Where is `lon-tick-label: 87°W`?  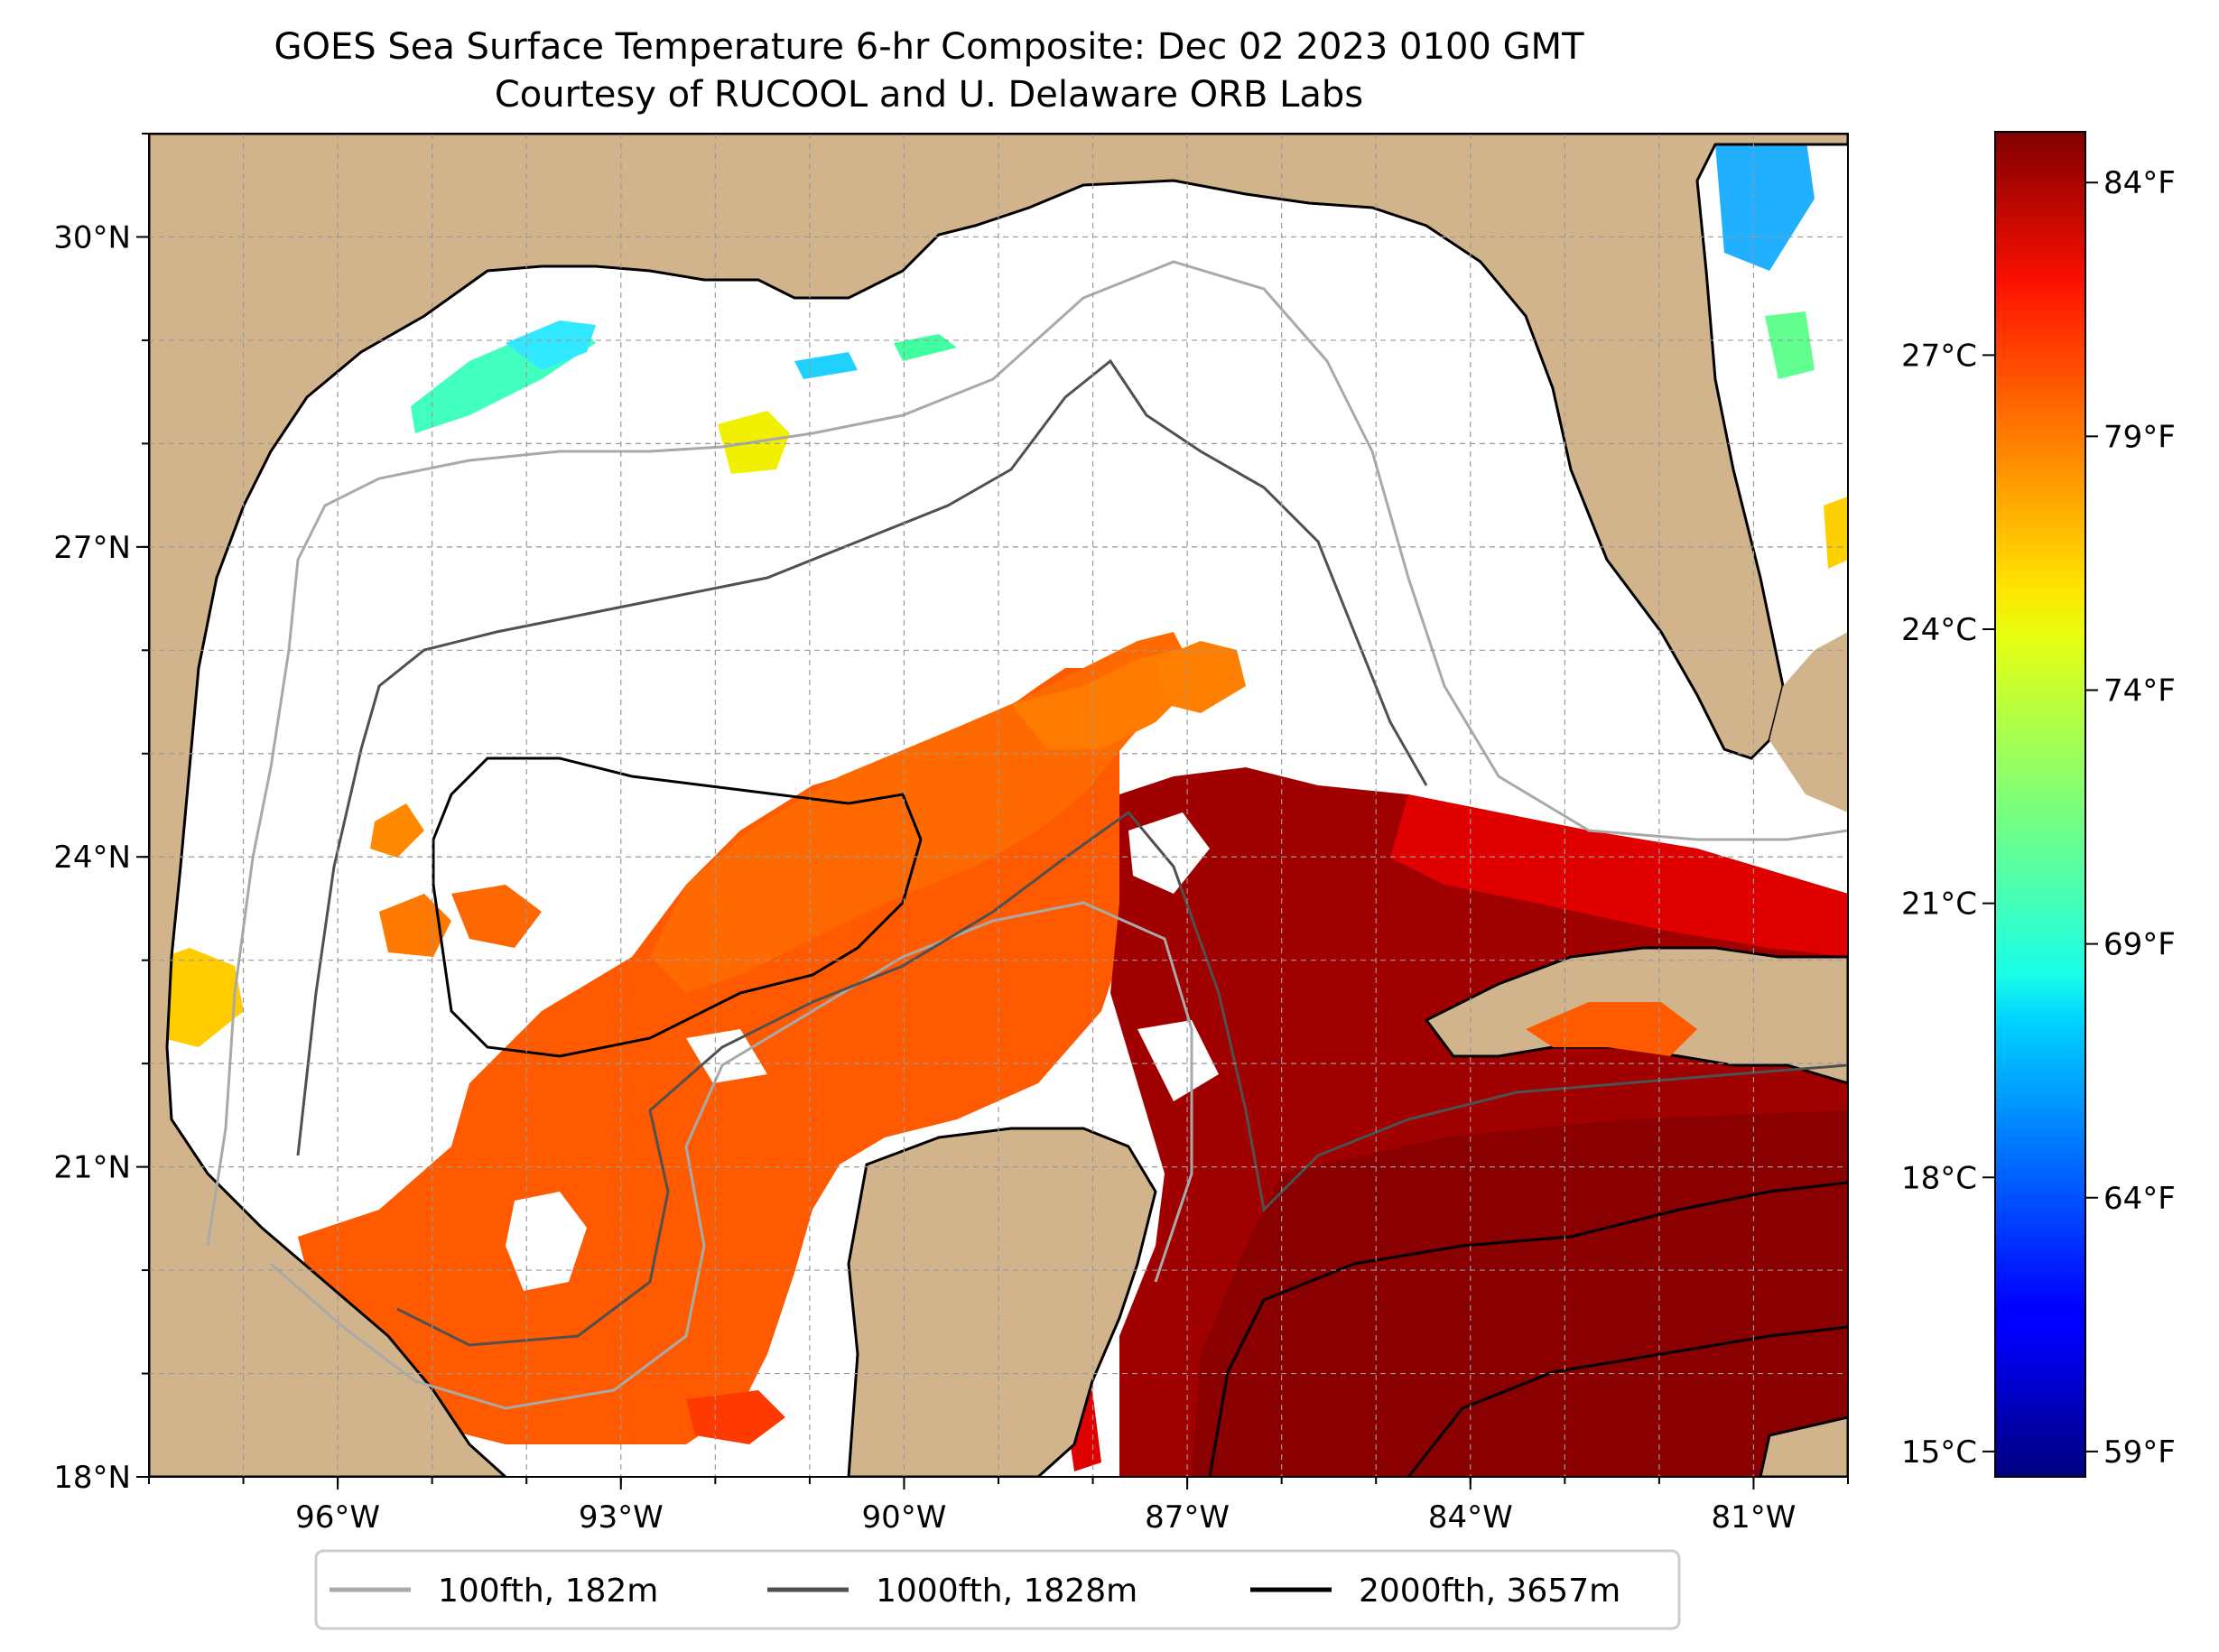 lon-tick-label: 87°W is located at coordinates (1187, 1517).